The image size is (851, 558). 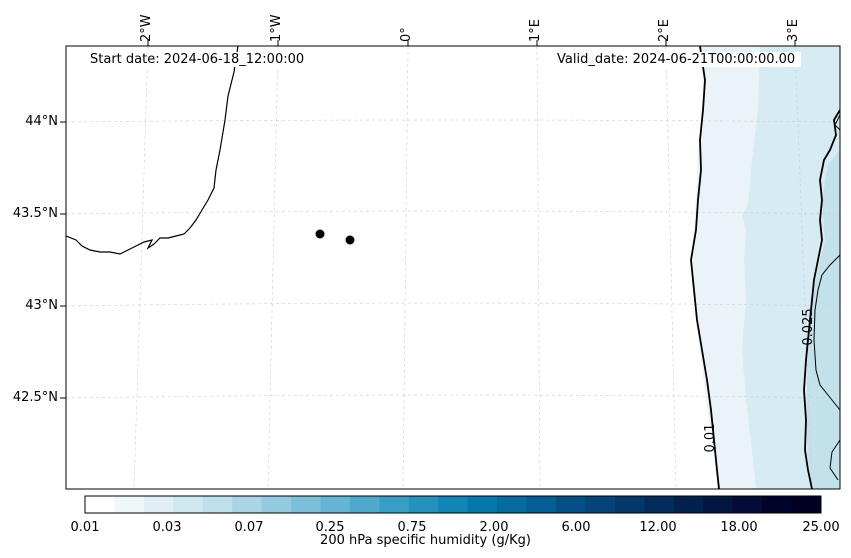 What do you see at coordinates (249, 527) in the screenshot?
I see `colorbar-tick: 0.07` at bounding box center [249, 527].